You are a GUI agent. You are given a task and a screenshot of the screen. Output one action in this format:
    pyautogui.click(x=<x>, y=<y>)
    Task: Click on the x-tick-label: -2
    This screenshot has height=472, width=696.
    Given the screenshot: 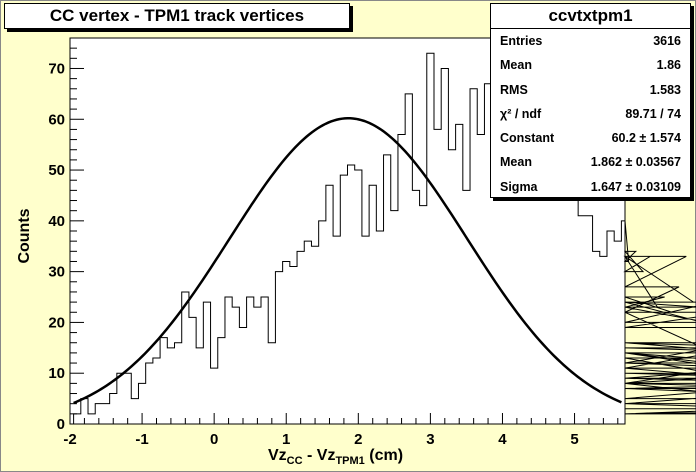 What is the action you would take?
    pyautogui.click(x=69, y=439)
    